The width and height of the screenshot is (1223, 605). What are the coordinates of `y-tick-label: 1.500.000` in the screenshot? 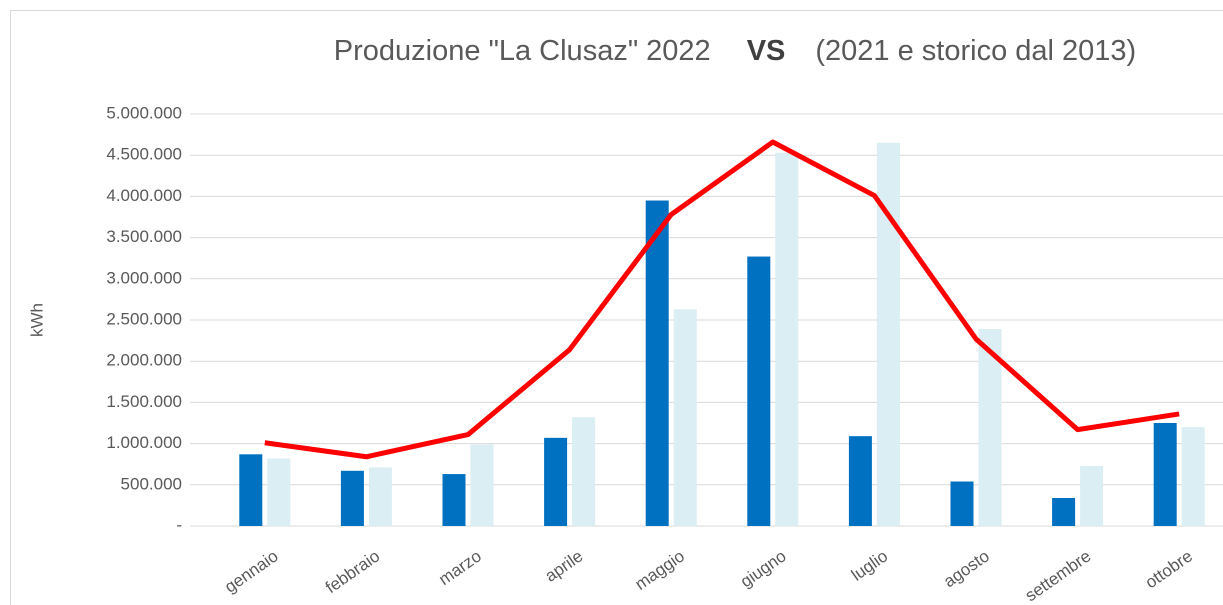 It's located at (144, 401).